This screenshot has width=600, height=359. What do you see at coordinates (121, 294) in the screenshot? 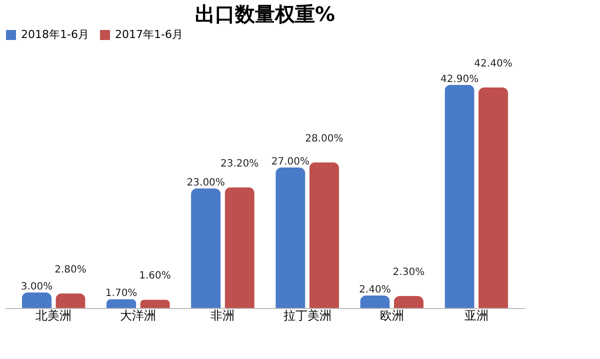
I see `data-label: 1.70%` at bounding box center [121, 294].